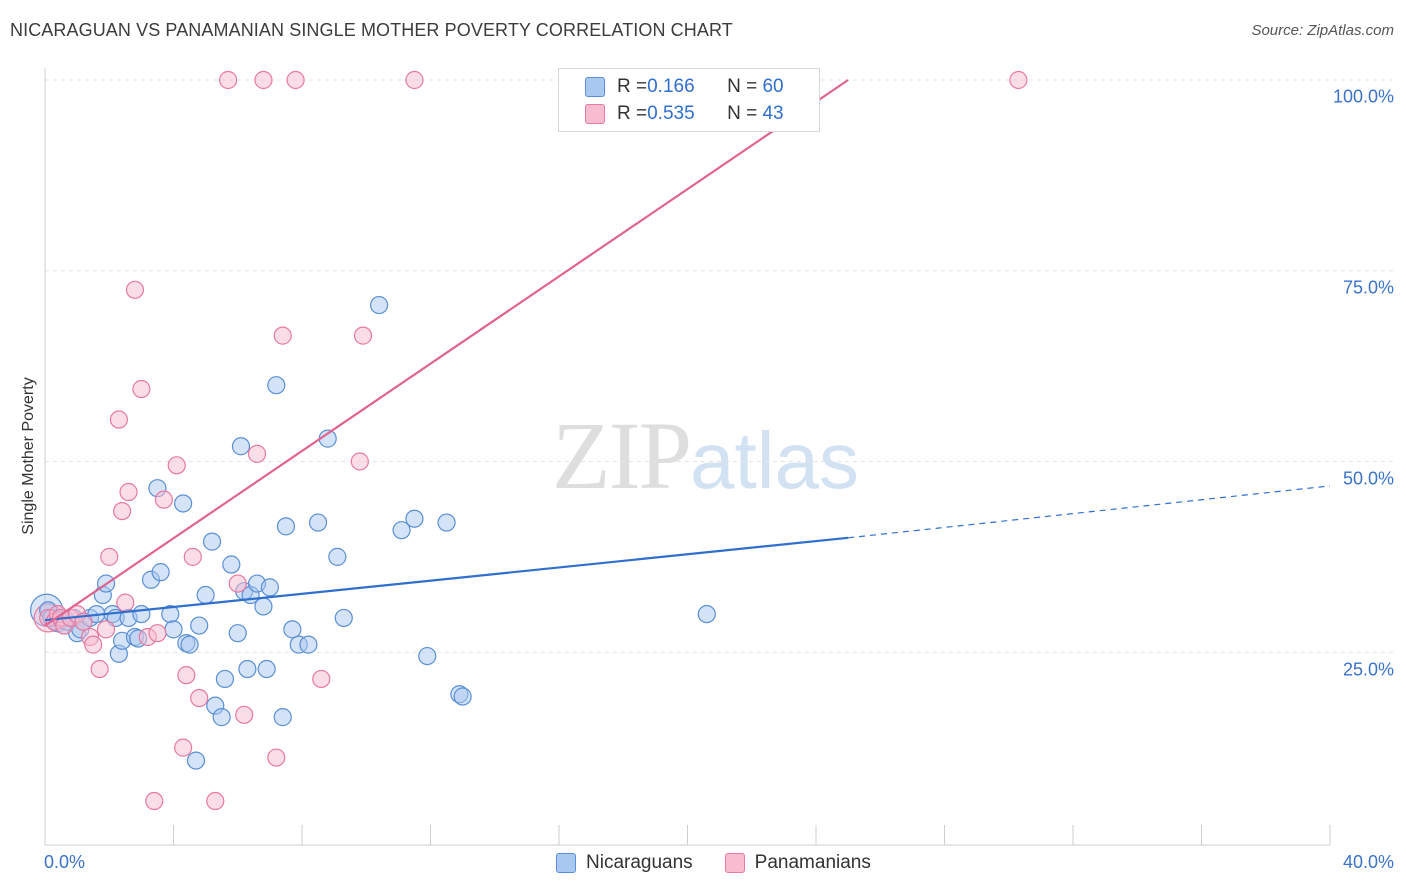  I want to click on legend-label-panamanians: Panamanians, so click(812, 862).